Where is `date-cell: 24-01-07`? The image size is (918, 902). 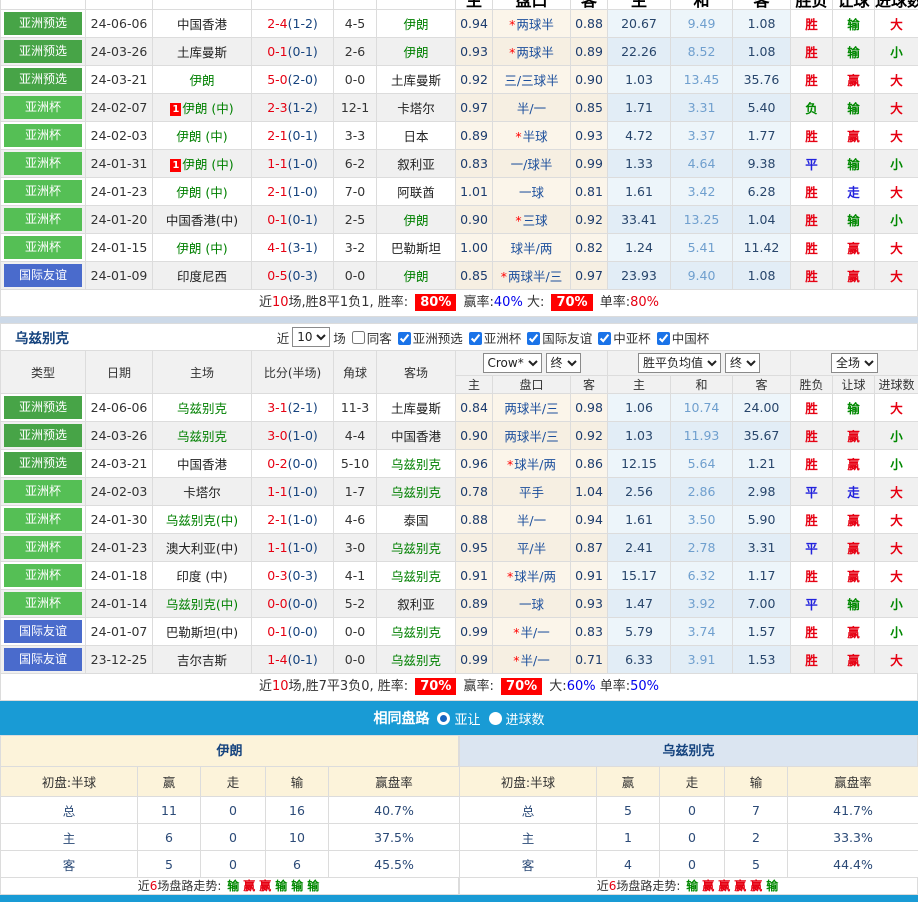
date-cell: 24-01-07 is located at coordinates (119, 632).